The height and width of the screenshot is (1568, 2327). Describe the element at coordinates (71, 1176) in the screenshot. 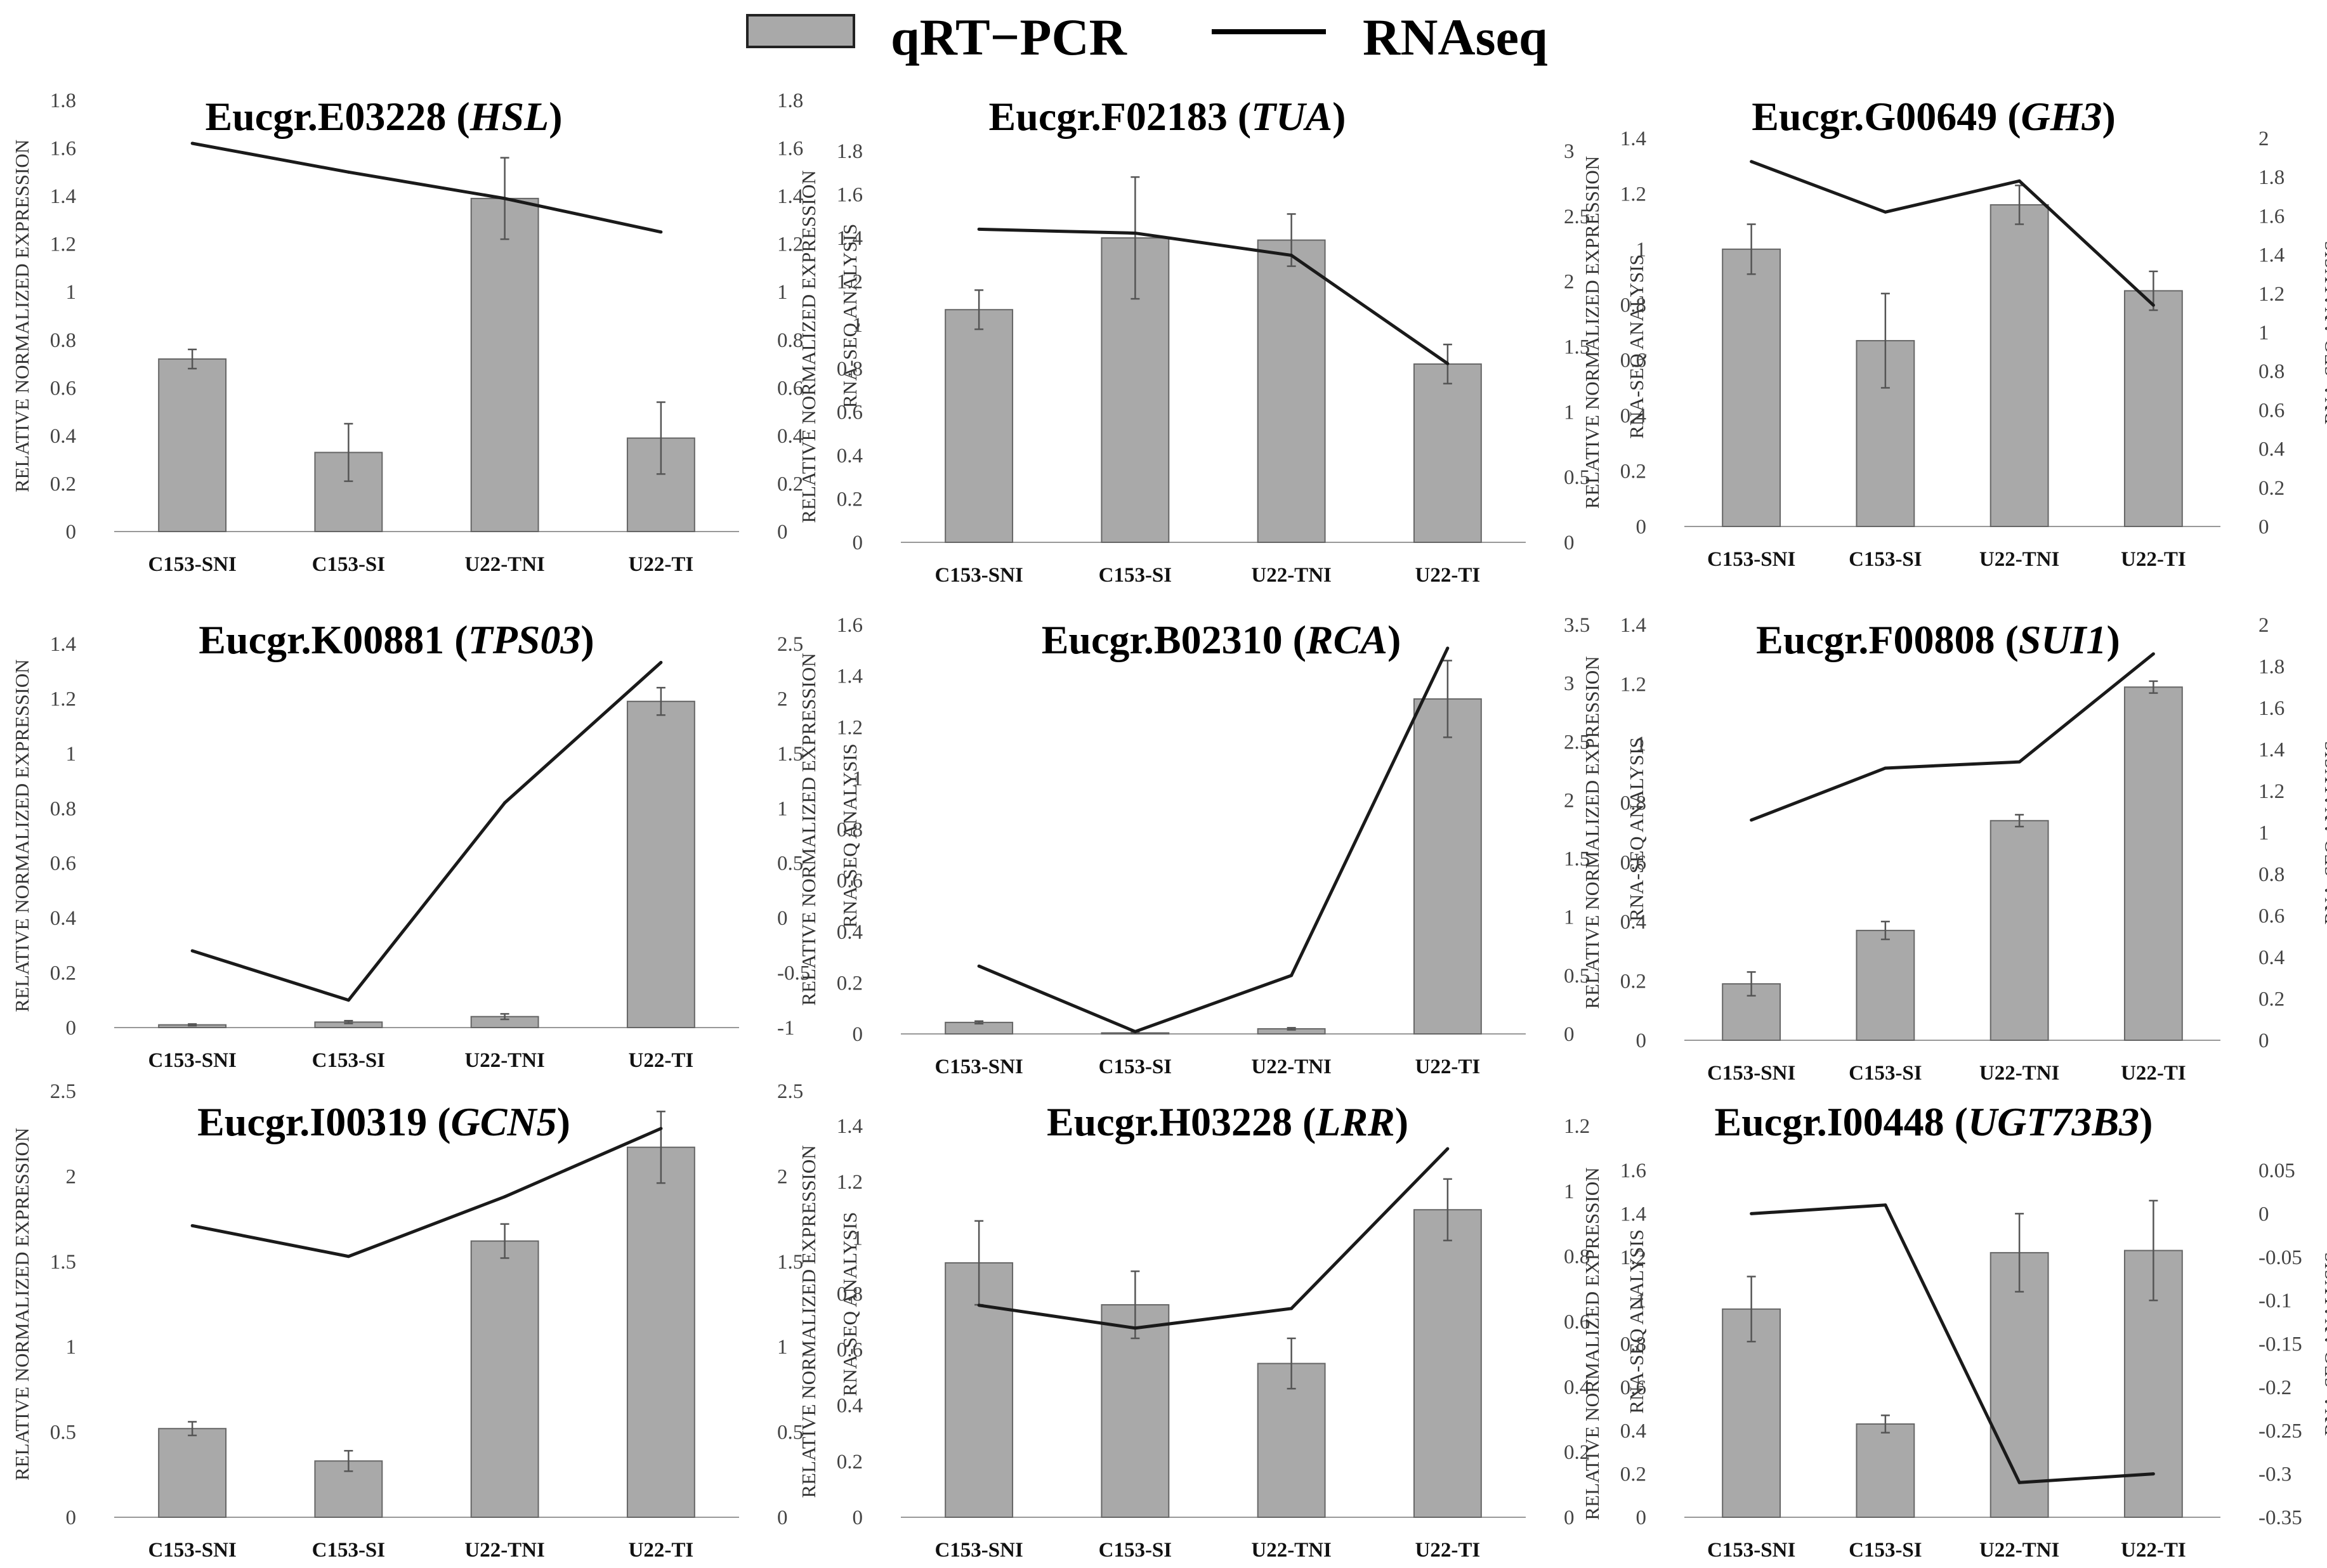

I see `y-tick-label: 2` at that location.